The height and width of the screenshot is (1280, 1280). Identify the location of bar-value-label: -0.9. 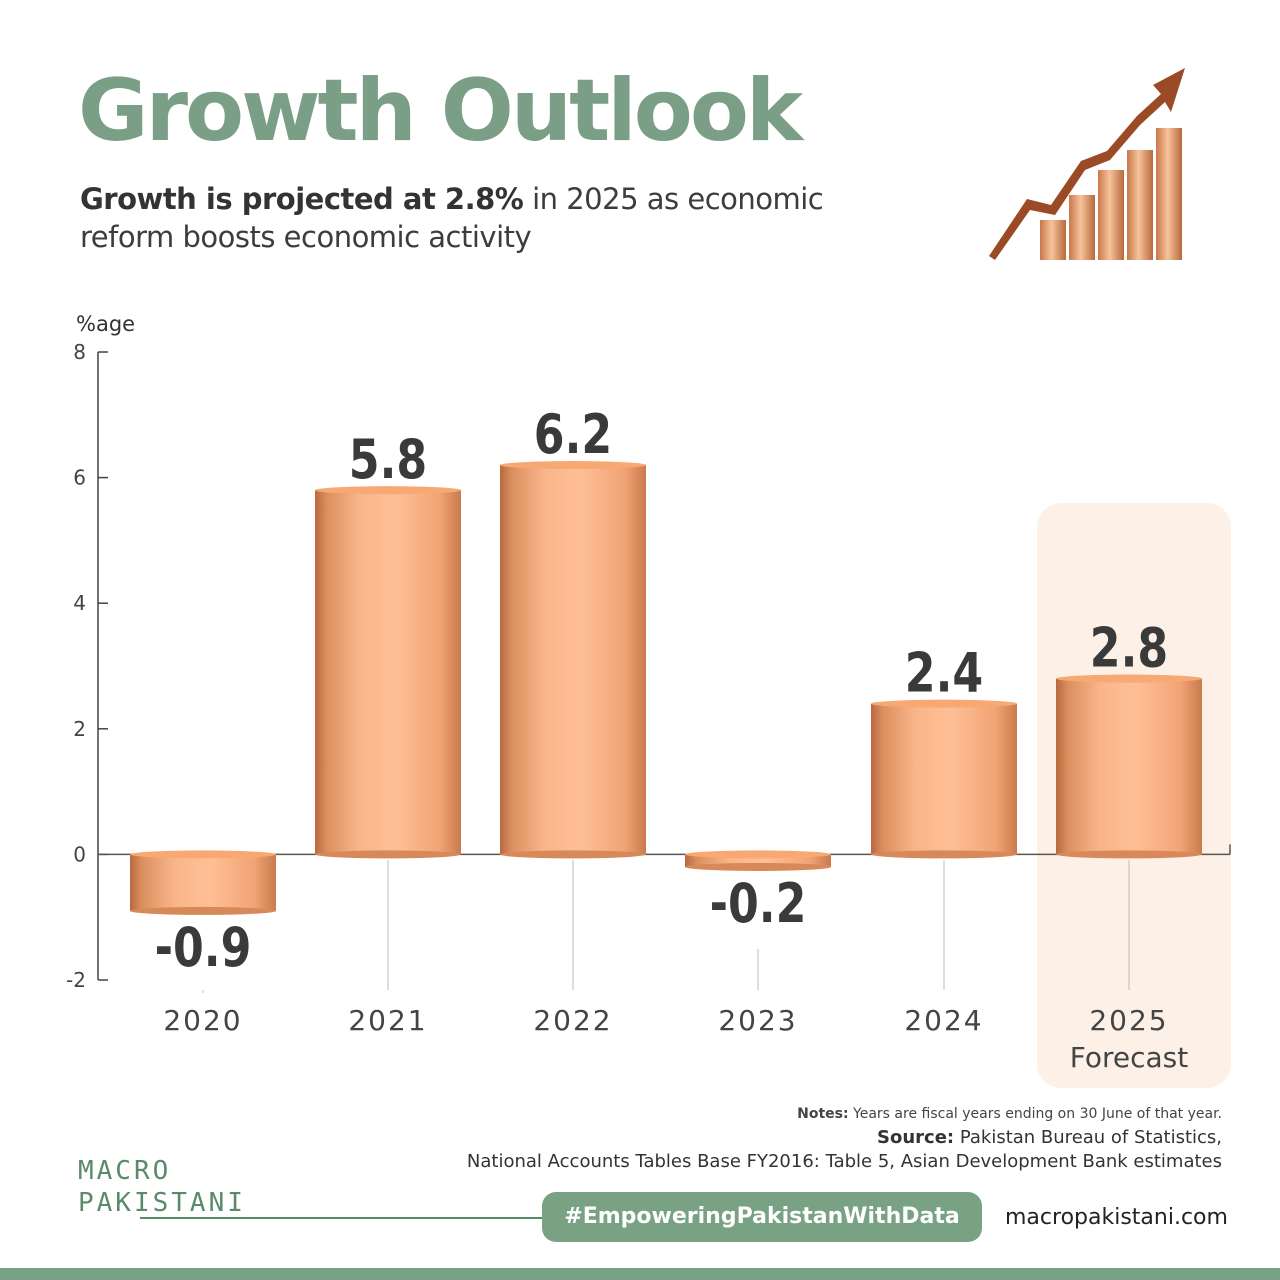
(203, 947).